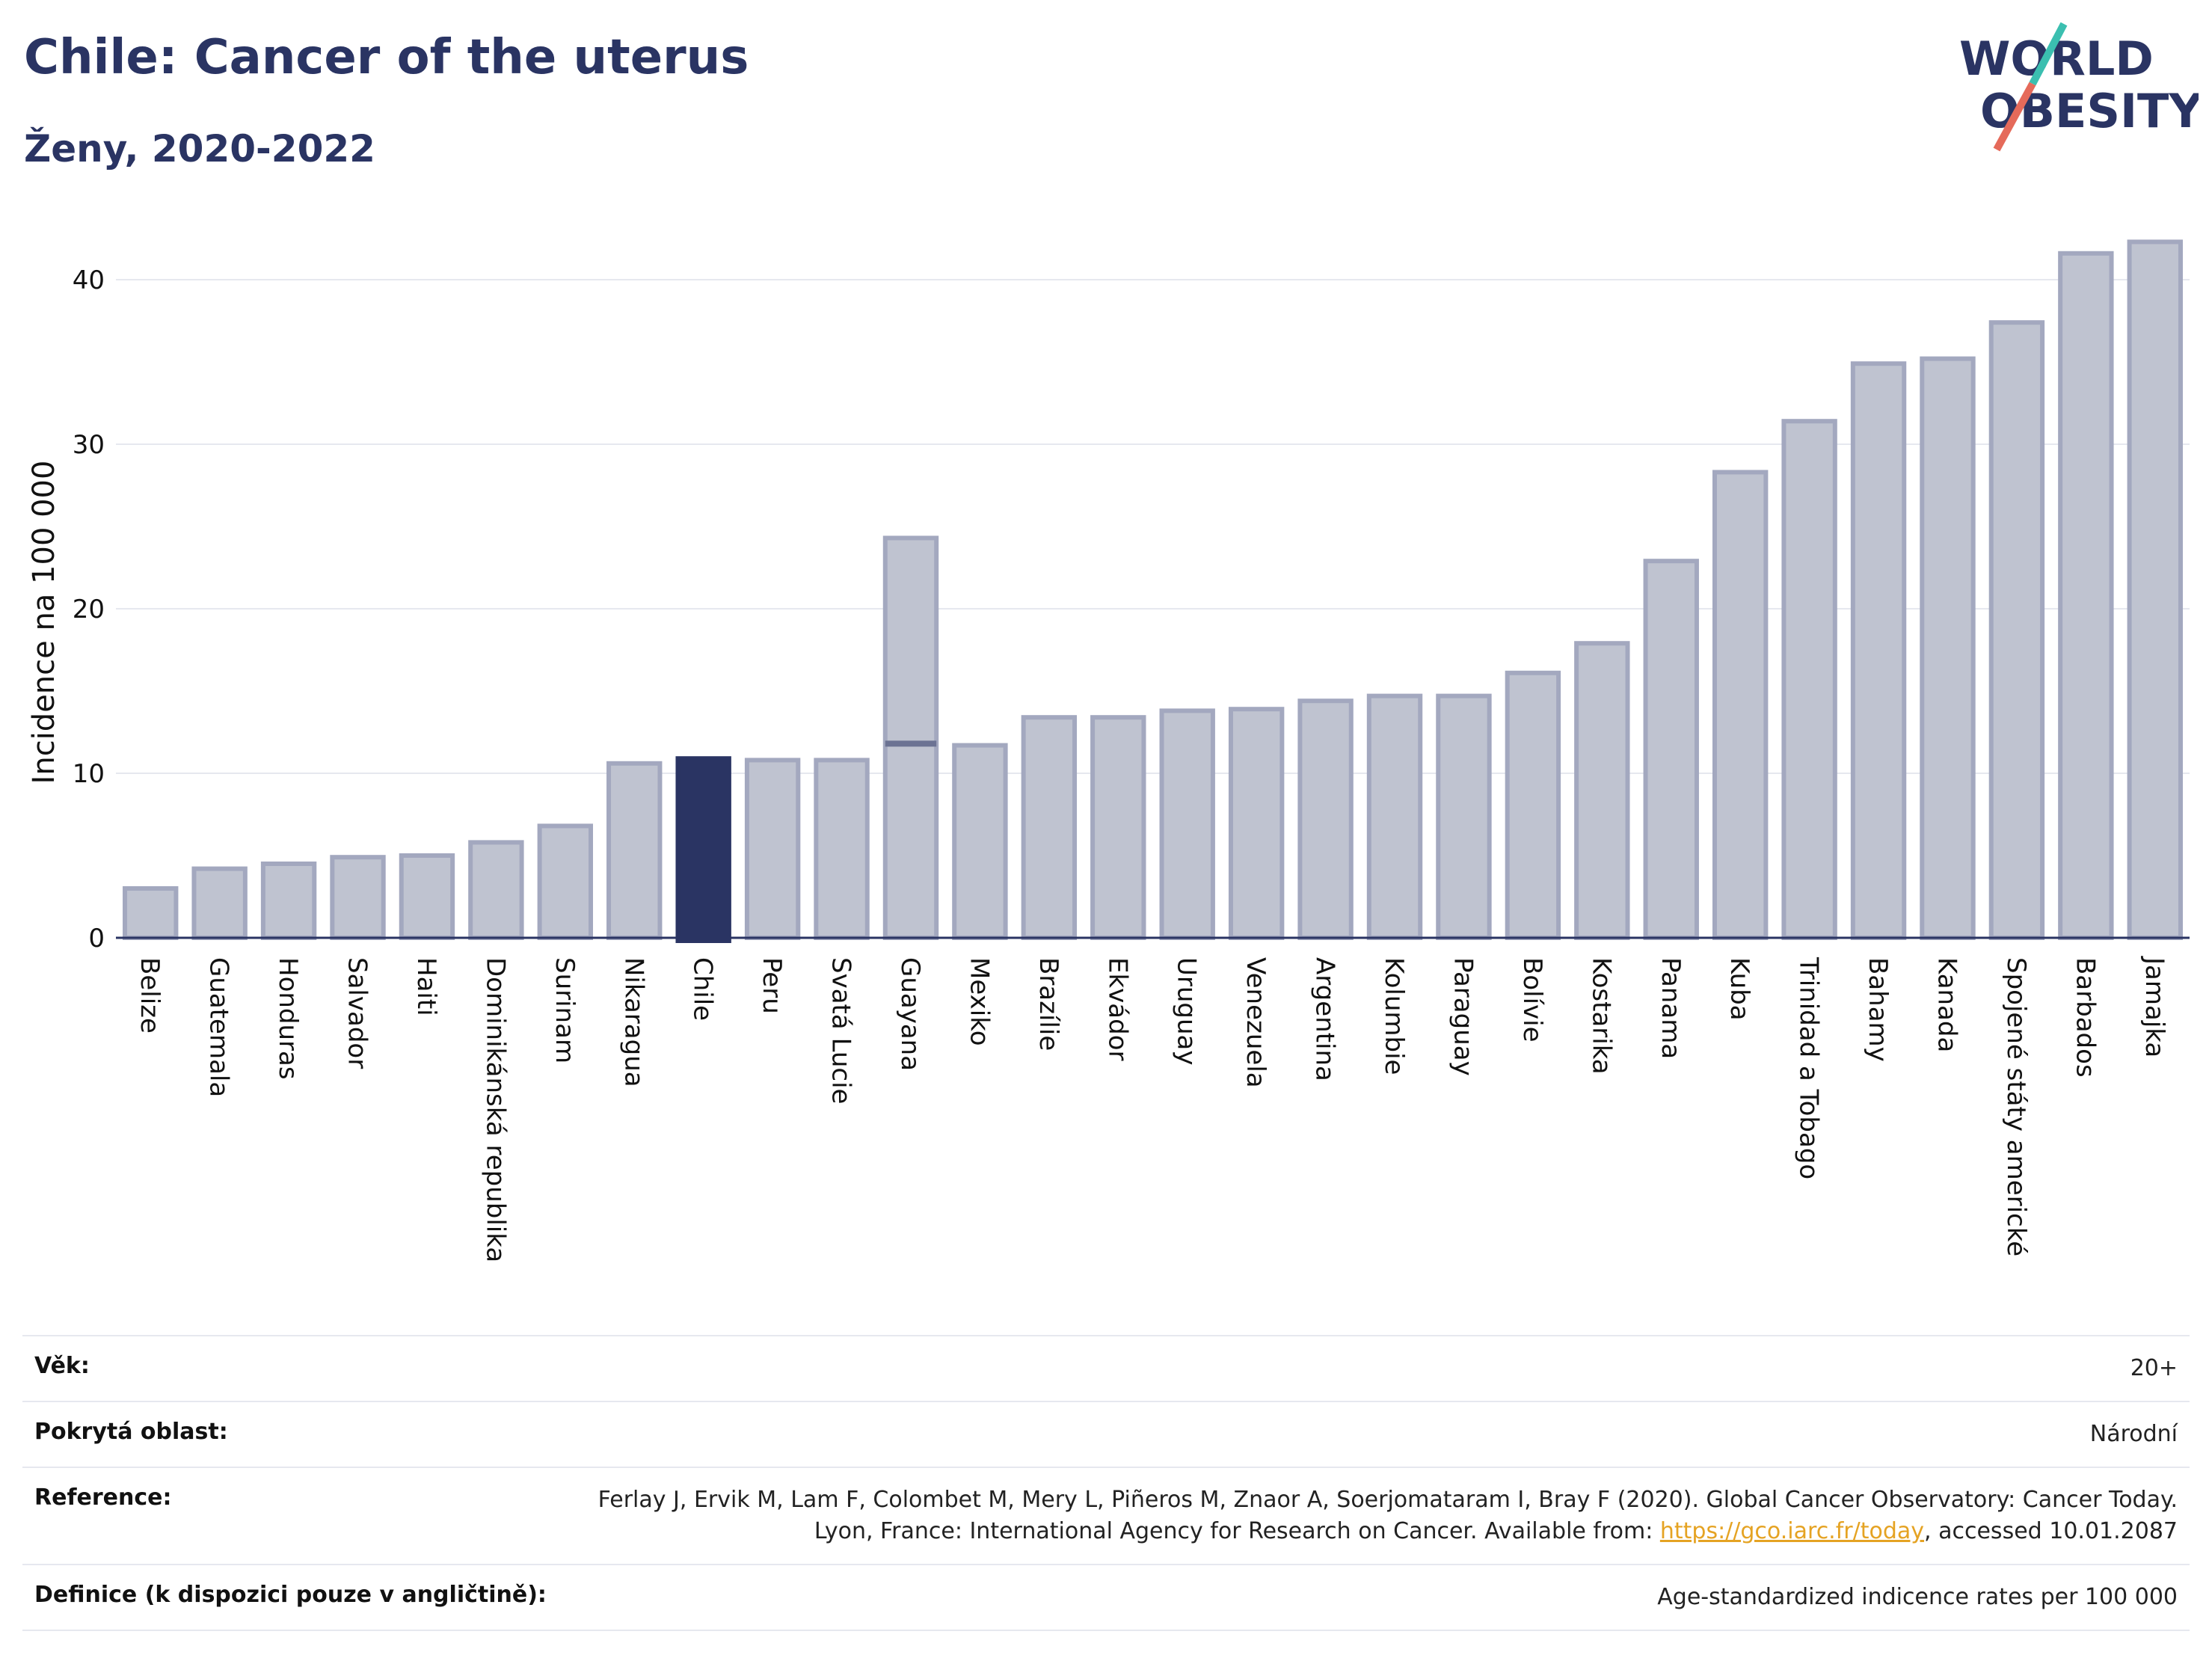 The width and height of the screenshot is (2212, 1655). I want to click on x-tick-label: Kolumbie, so click(1394, 1016).